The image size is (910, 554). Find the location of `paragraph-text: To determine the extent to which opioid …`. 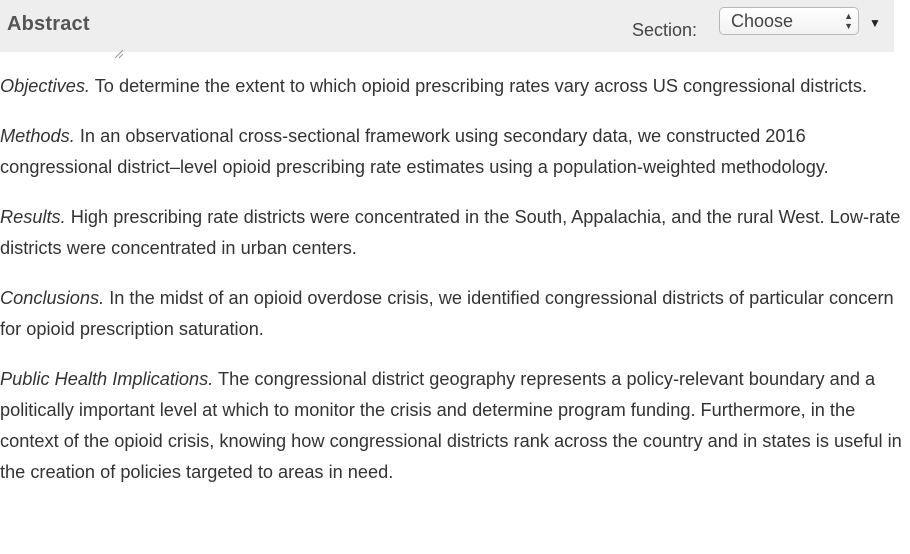

paragraph-text: To determine the extent to which opioid … is located at coordinates (478, 86).